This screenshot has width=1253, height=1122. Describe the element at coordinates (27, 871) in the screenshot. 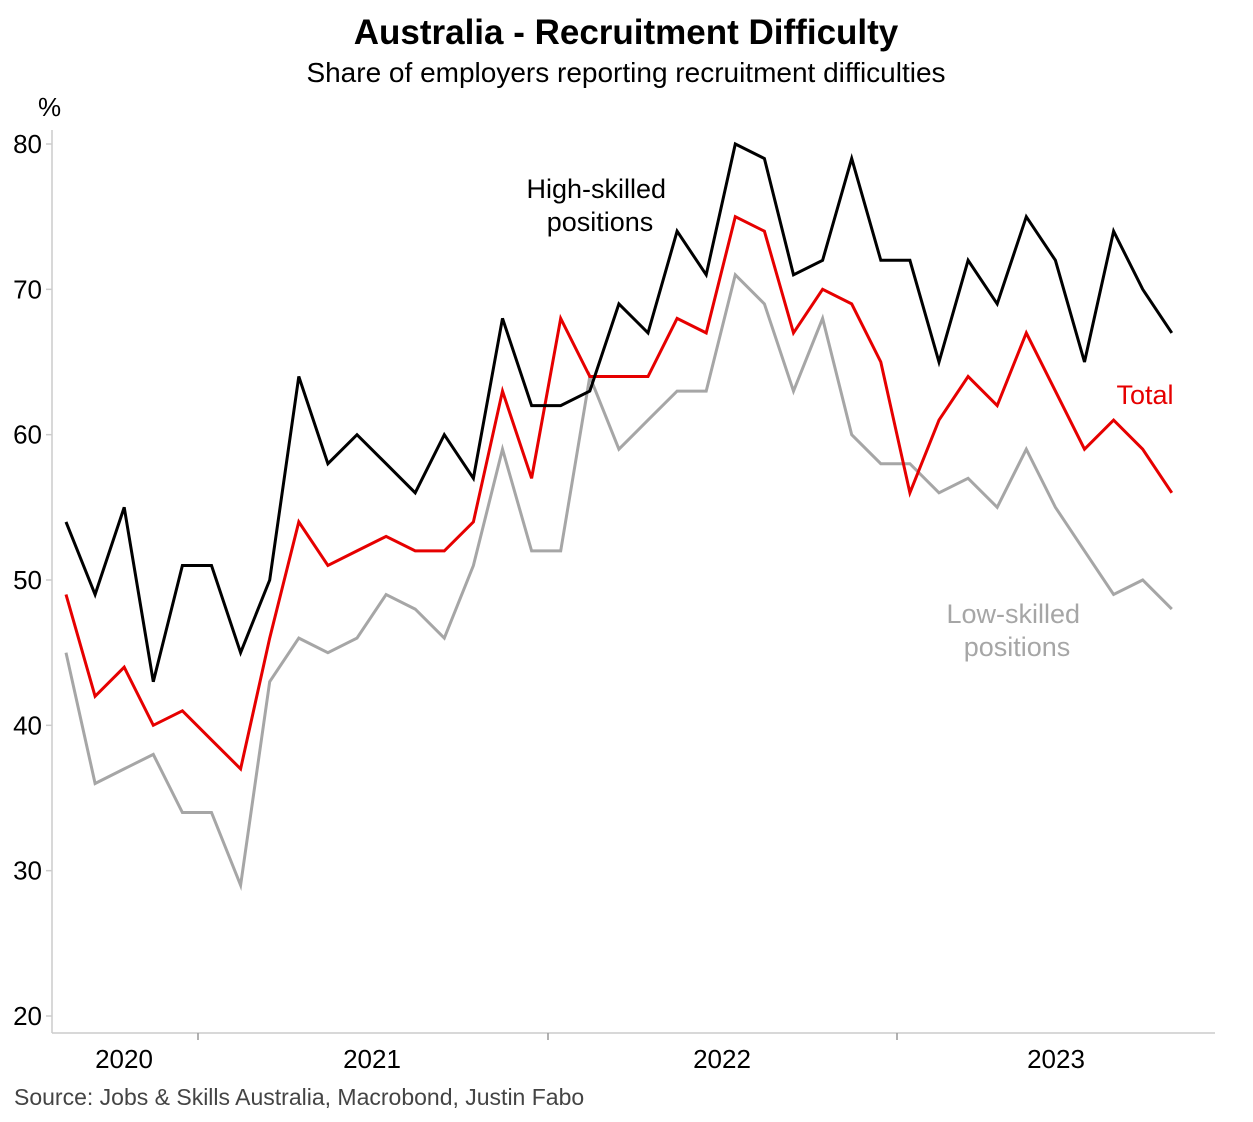

I see `y-tick-label: 30` at that location.